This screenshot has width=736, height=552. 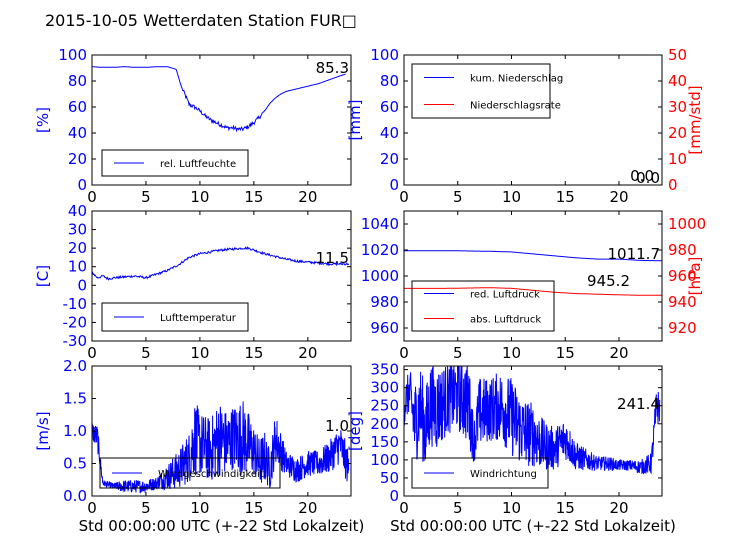 What do you see at coordinates (384, 328) in the screenshot?
I see `y-tick-label: 960` at bounding box center [384, 328].